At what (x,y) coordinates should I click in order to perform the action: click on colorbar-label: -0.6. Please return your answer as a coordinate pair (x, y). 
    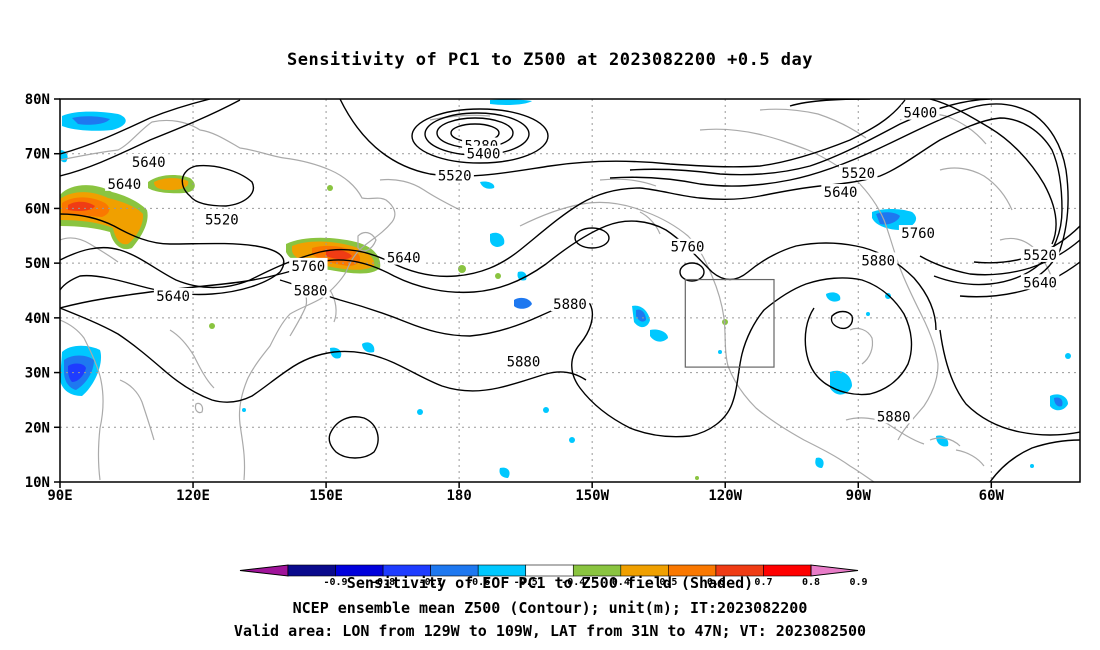
    Looking at the image, I should click on (478, 582).